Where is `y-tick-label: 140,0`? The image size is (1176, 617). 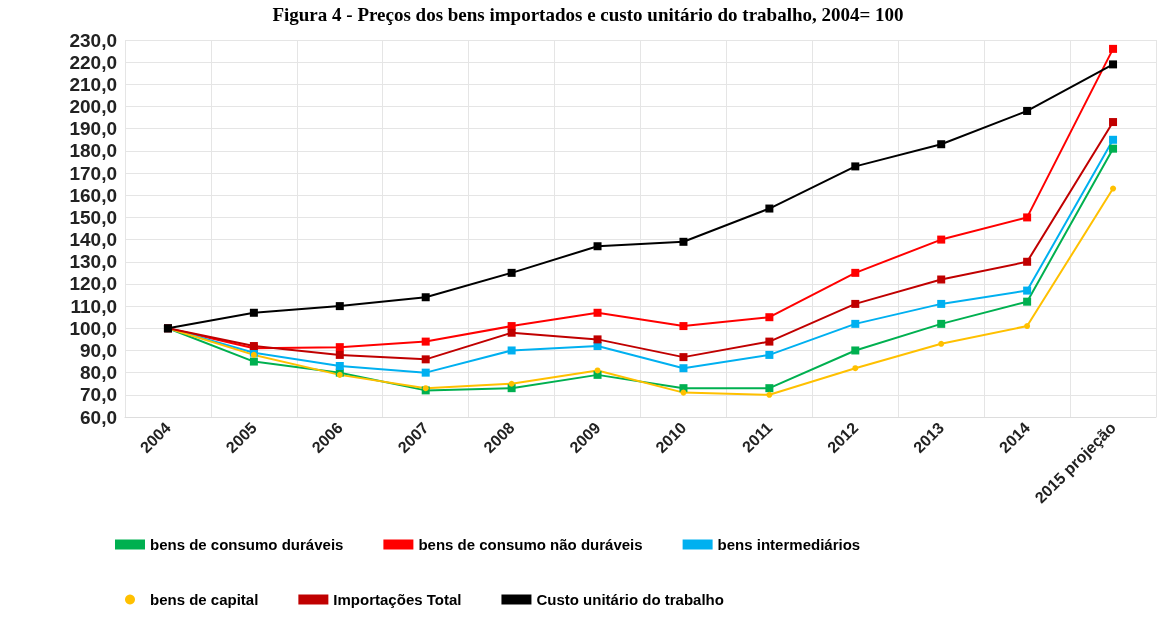
y-tick-label: 140,0 is located at coordinates (93, 240).